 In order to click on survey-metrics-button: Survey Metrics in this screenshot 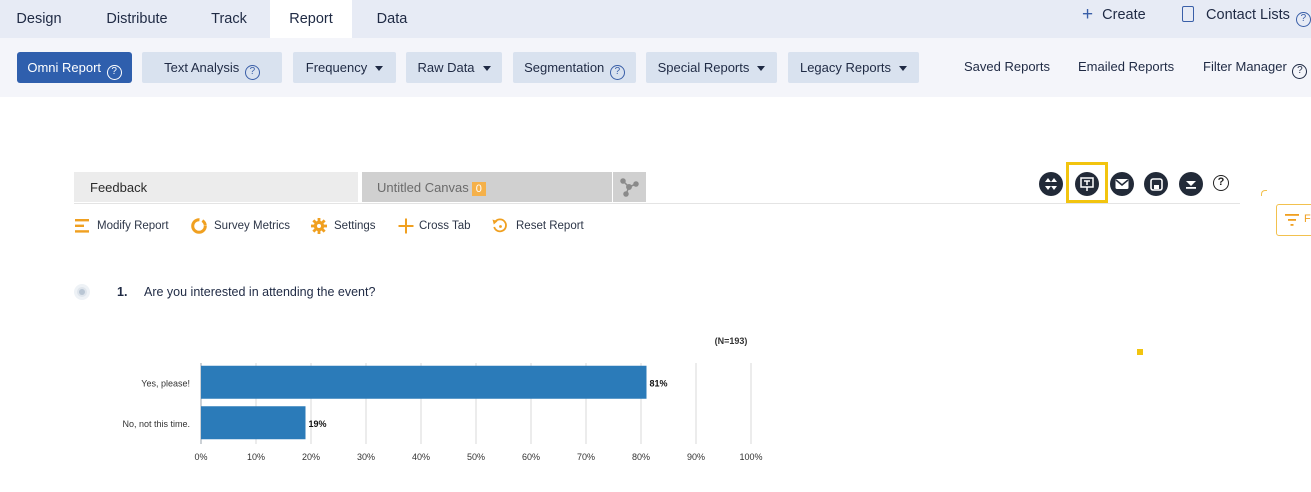, I will do `click(242, 226)`.